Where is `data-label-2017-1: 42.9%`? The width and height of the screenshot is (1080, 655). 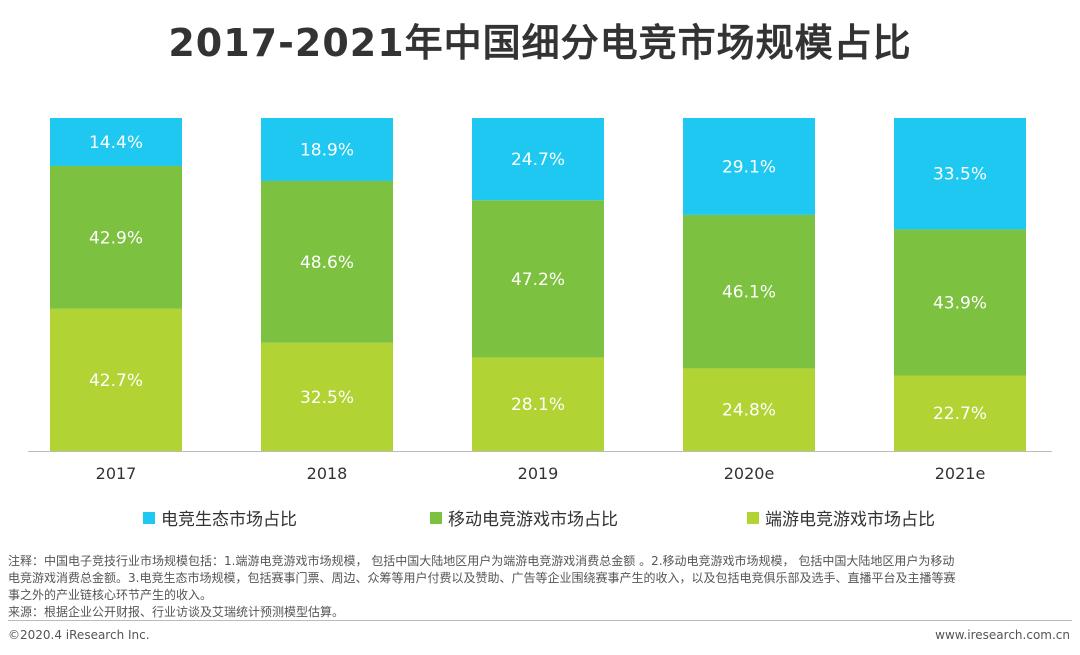
data-label-2017-1: 42.9% is located at coordinates (116, 238).